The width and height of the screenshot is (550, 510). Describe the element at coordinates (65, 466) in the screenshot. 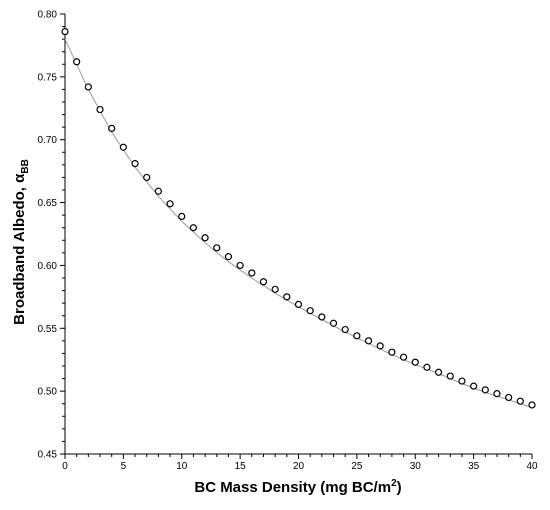

I see `x-tick-label: 0` at that location.